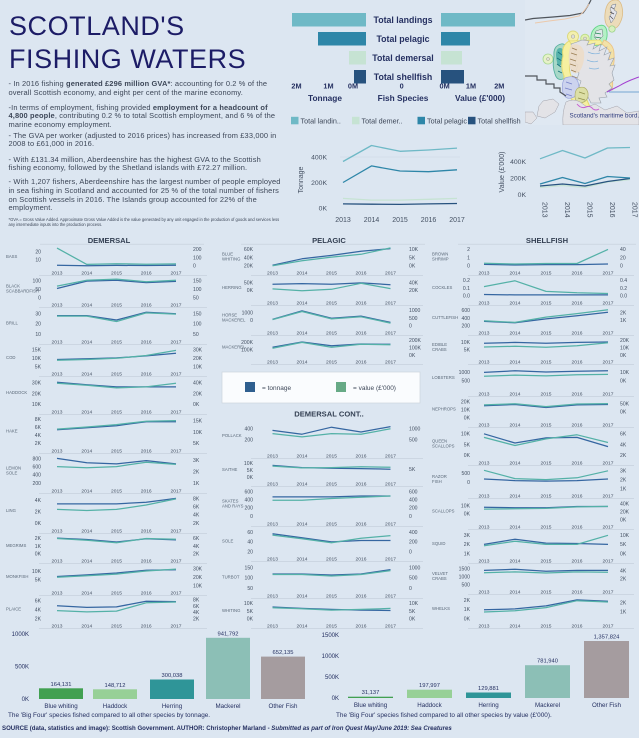 The height and width of the screenshot is (738, 639). What do you see at coordinates (429, 686) in the screenshot?
I see `svg-text: 197,997` at bounding box center [429, 686].